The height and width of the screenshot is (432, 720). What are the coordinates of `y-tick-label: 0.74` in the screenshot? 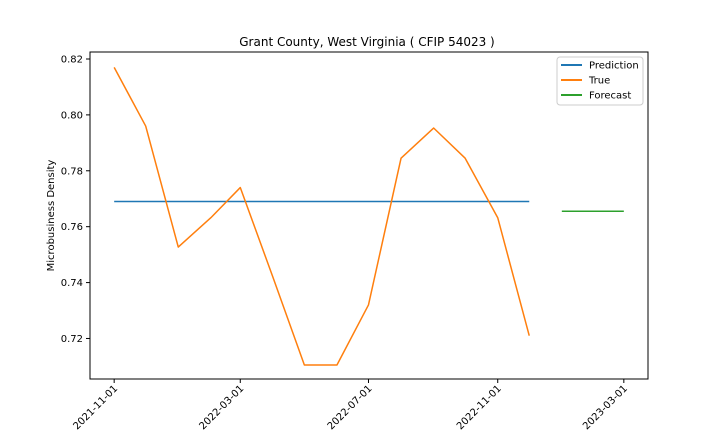 It's located at (72, 283).